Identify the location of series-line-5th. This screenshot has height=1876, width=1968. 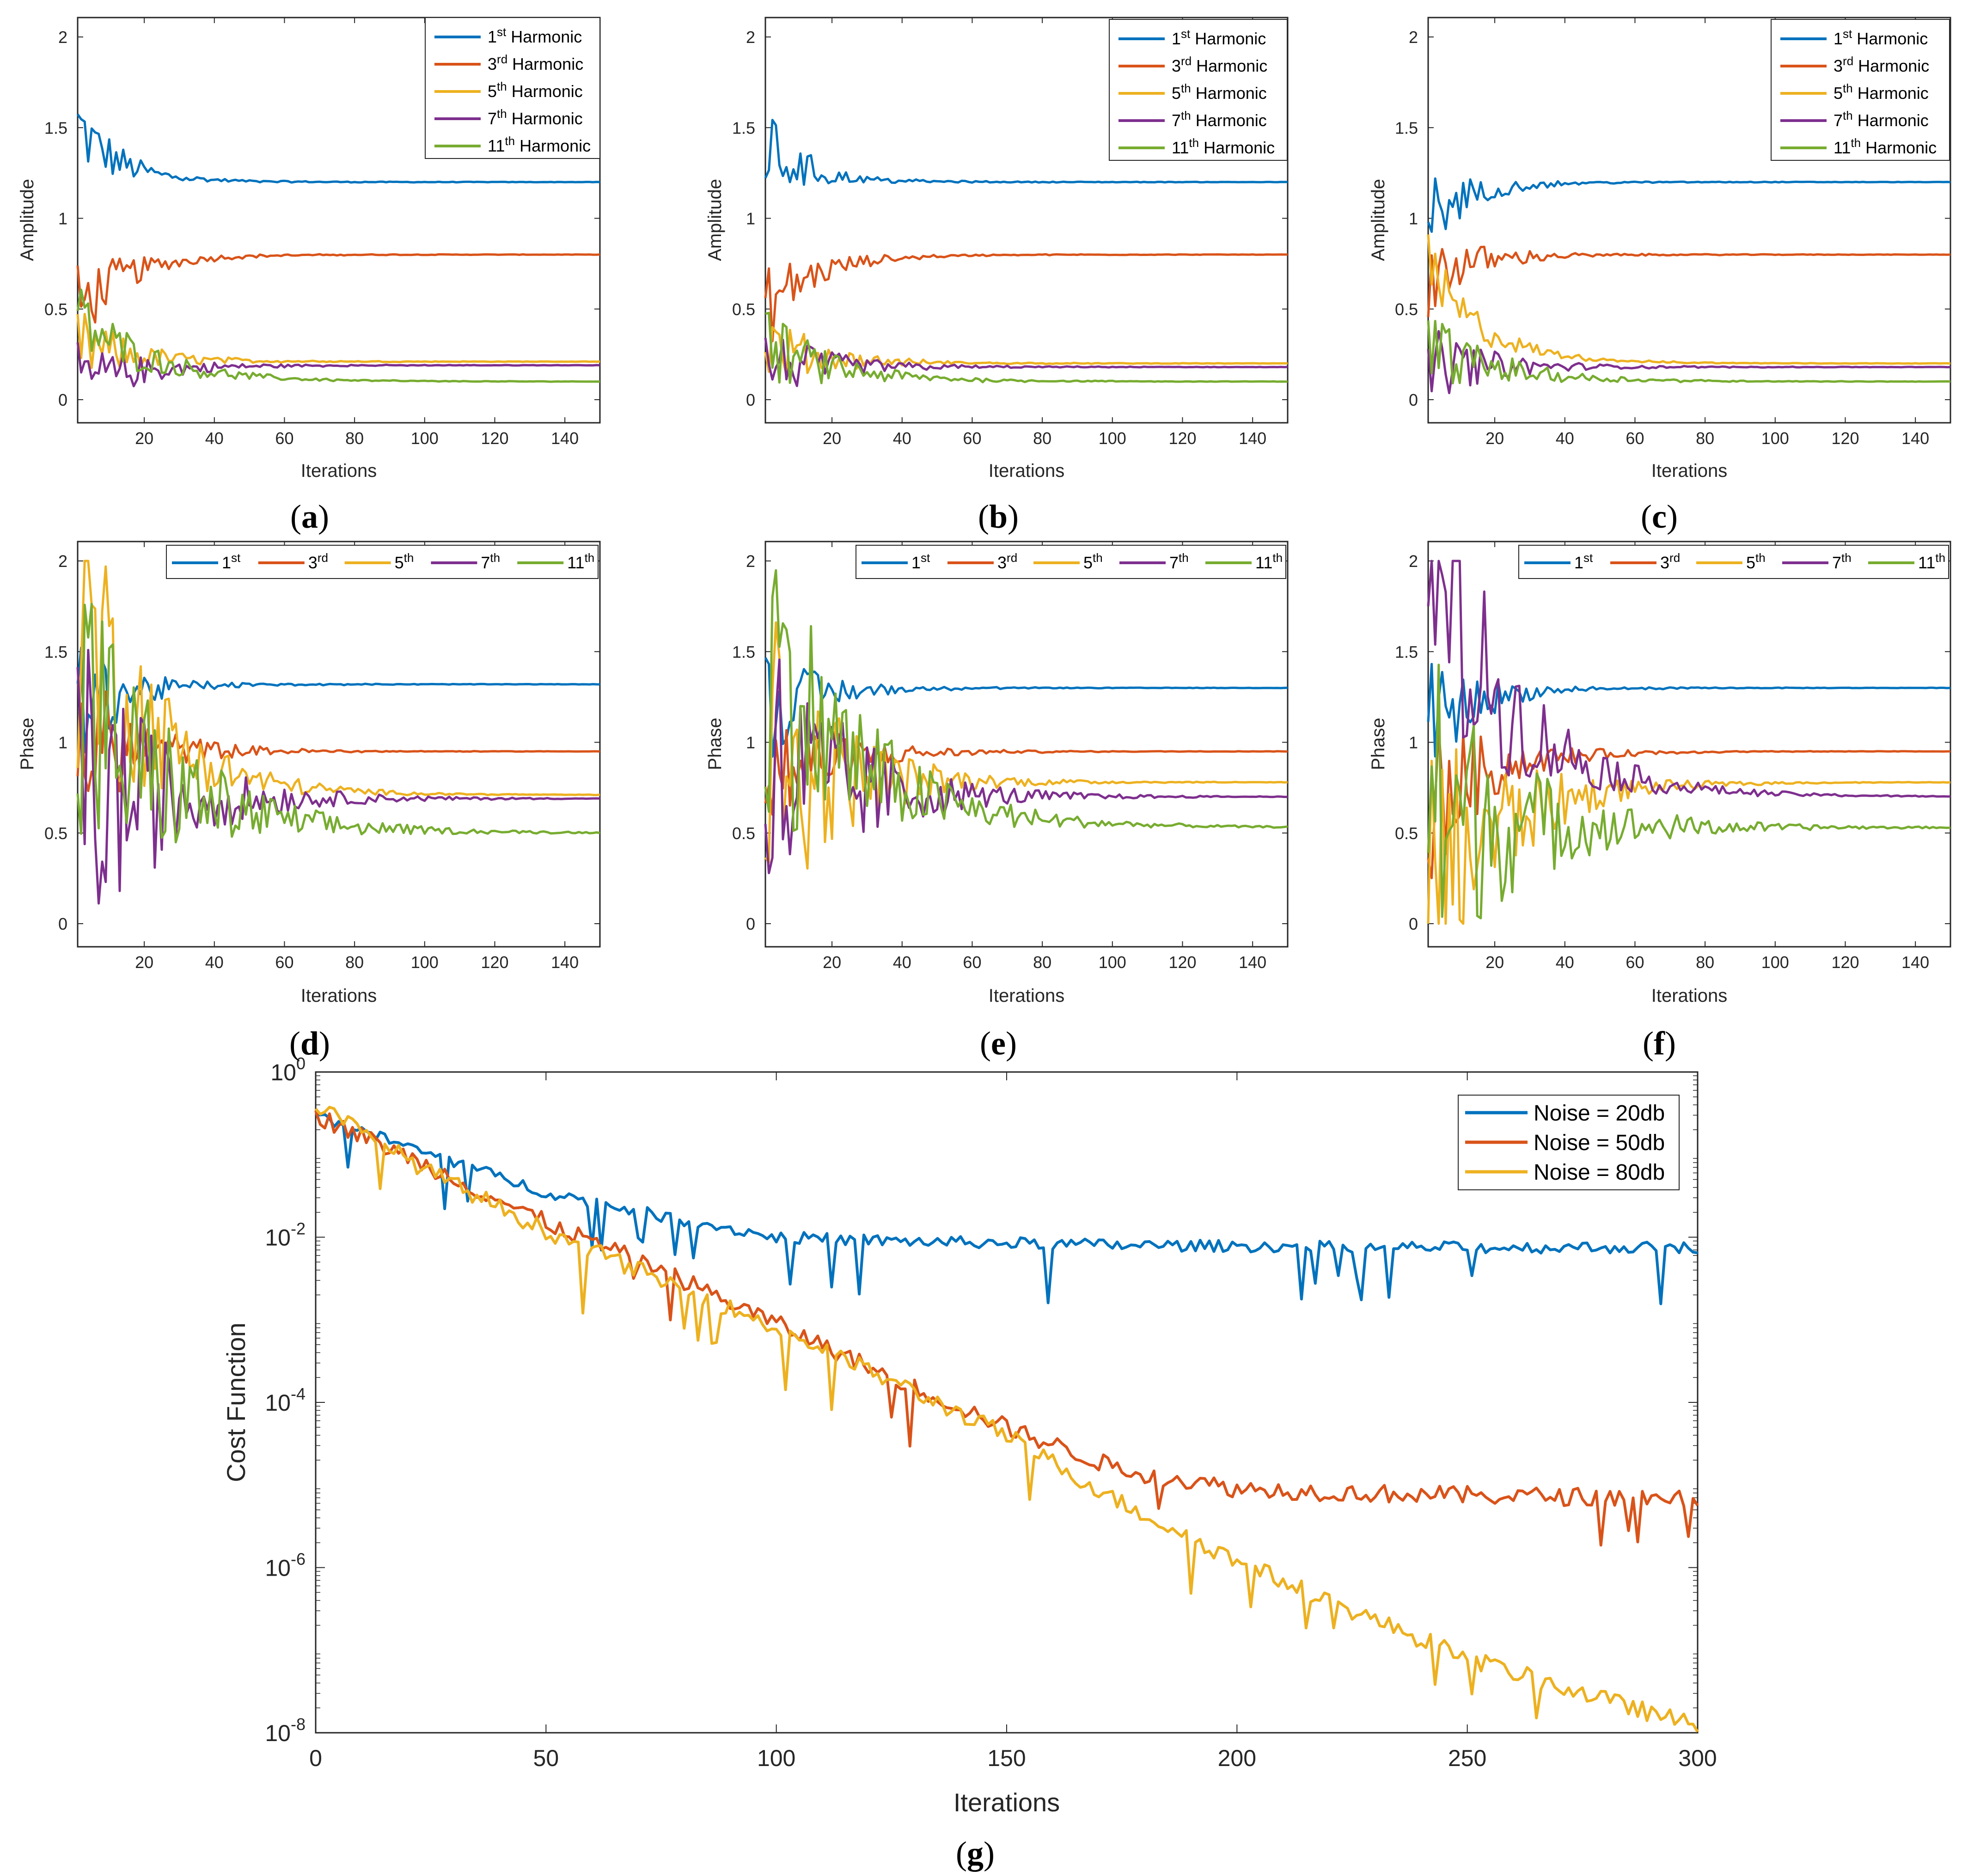
(338, 678).